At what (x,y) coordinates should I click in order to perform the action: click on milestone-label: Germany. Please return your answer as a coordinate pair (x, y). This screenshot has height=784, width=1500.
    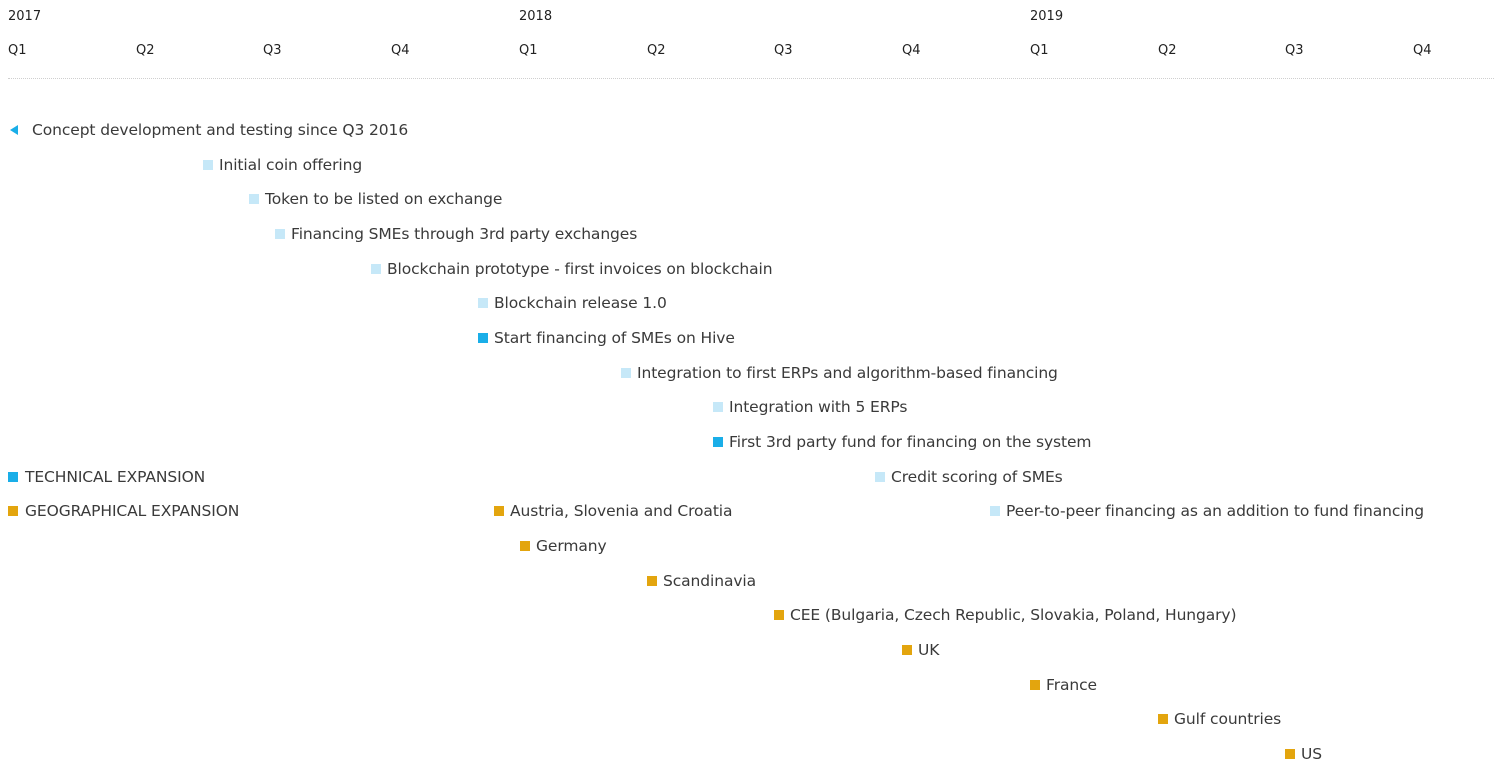
    Looking at the image, I should click on (571, 546).